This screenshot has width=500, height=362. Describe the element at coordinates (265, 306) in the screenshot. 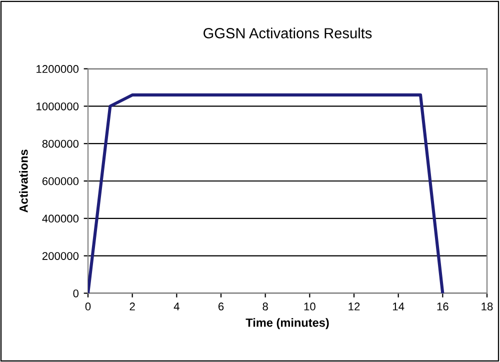

I see `x-tick-label: 8` at that location.